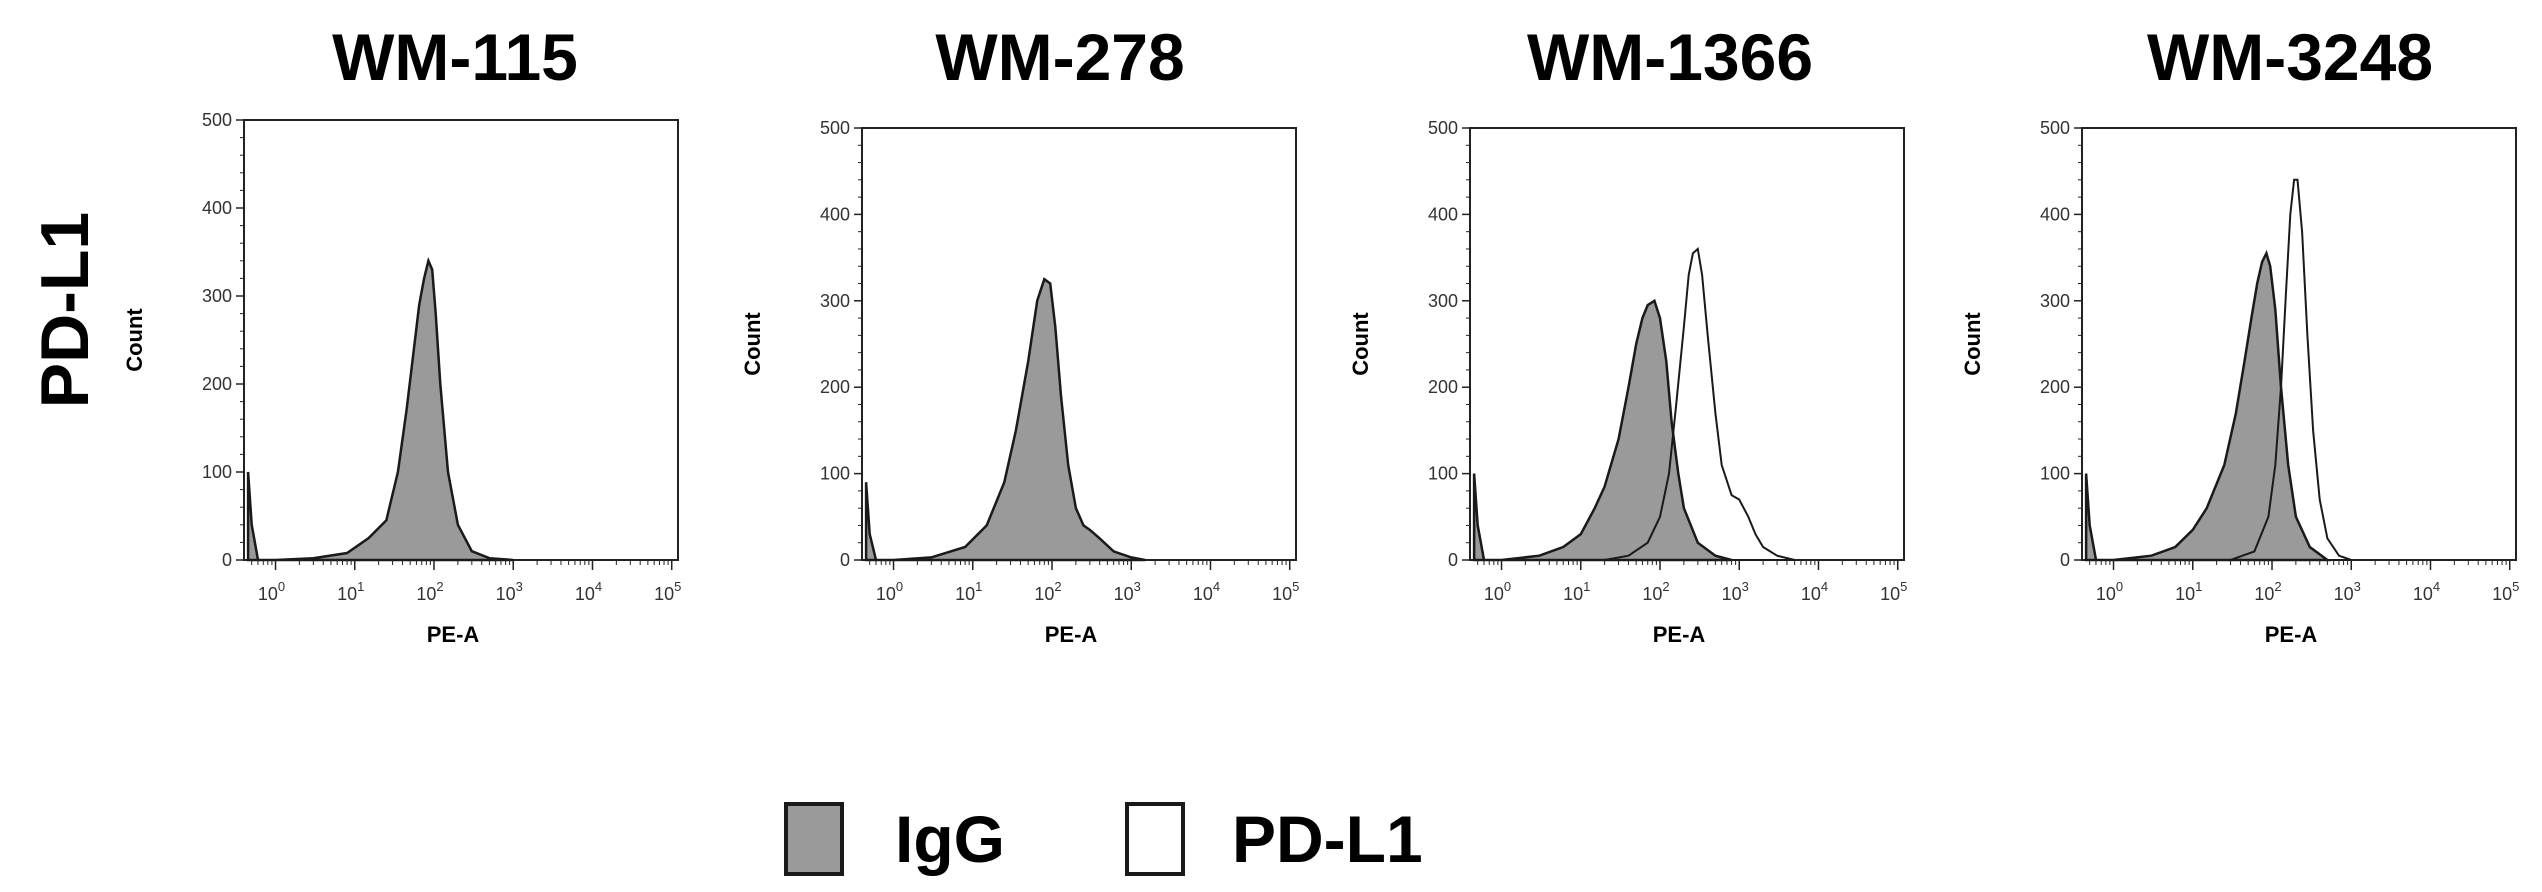 The width and height of the screenshot is (2542, 892). Describe the element at coordinates (1670, 57) in the screenshot. I see `panel-title: WM-1366` at that location.